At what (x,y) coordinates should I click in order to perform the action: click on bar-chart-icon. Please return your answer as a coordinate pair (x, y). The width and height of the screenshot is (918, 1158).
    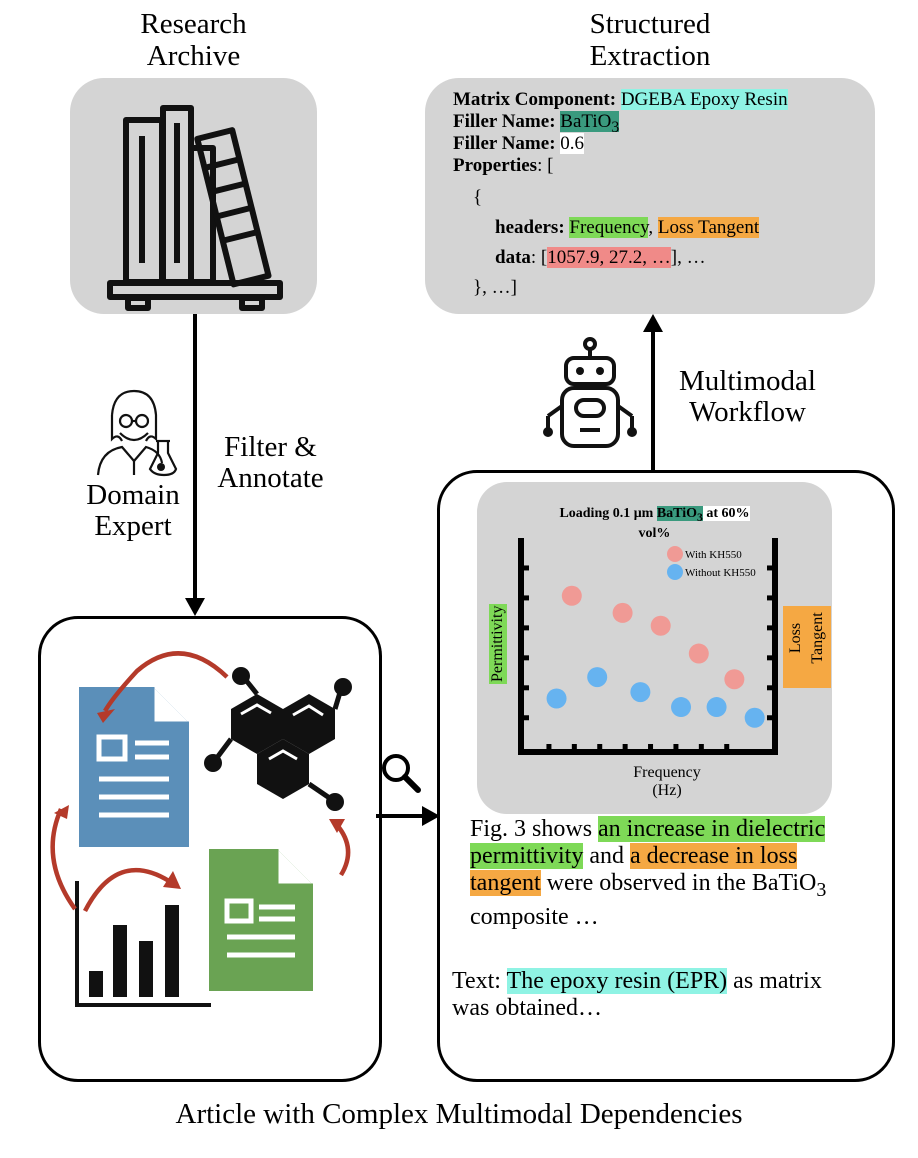
    Looking at the image, I should click on (143, 944).